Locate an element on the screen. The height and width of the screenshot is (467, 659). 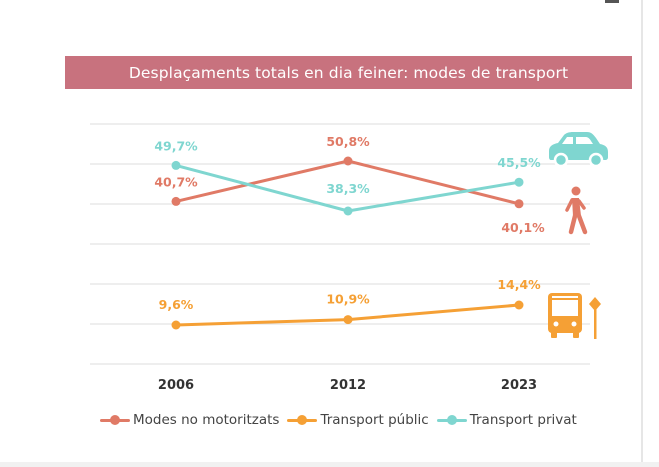
data-label: 45,5% is located at coordinates (519, 162).